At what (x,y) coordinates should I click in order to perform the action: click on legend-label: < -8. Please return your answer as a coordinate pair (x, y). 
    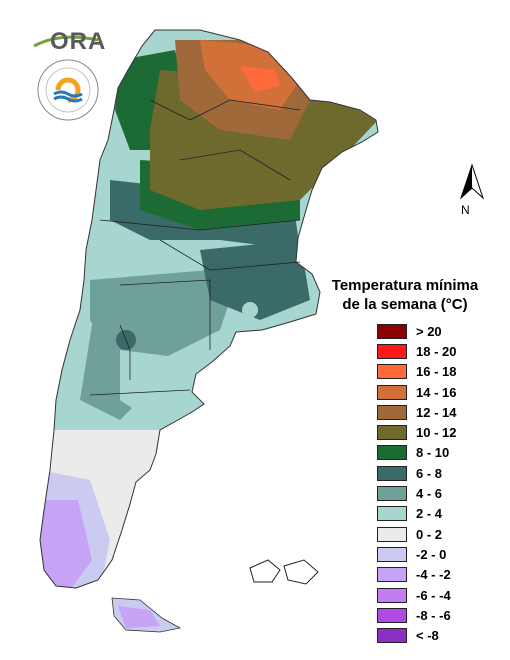
    Looking at the image, I should click on (427, 636).